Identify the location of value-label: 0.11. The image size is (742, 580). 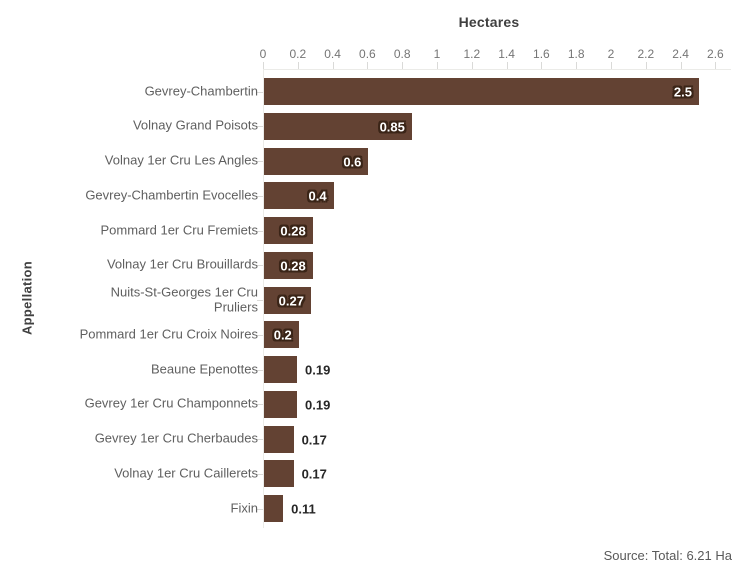
(303, 509).